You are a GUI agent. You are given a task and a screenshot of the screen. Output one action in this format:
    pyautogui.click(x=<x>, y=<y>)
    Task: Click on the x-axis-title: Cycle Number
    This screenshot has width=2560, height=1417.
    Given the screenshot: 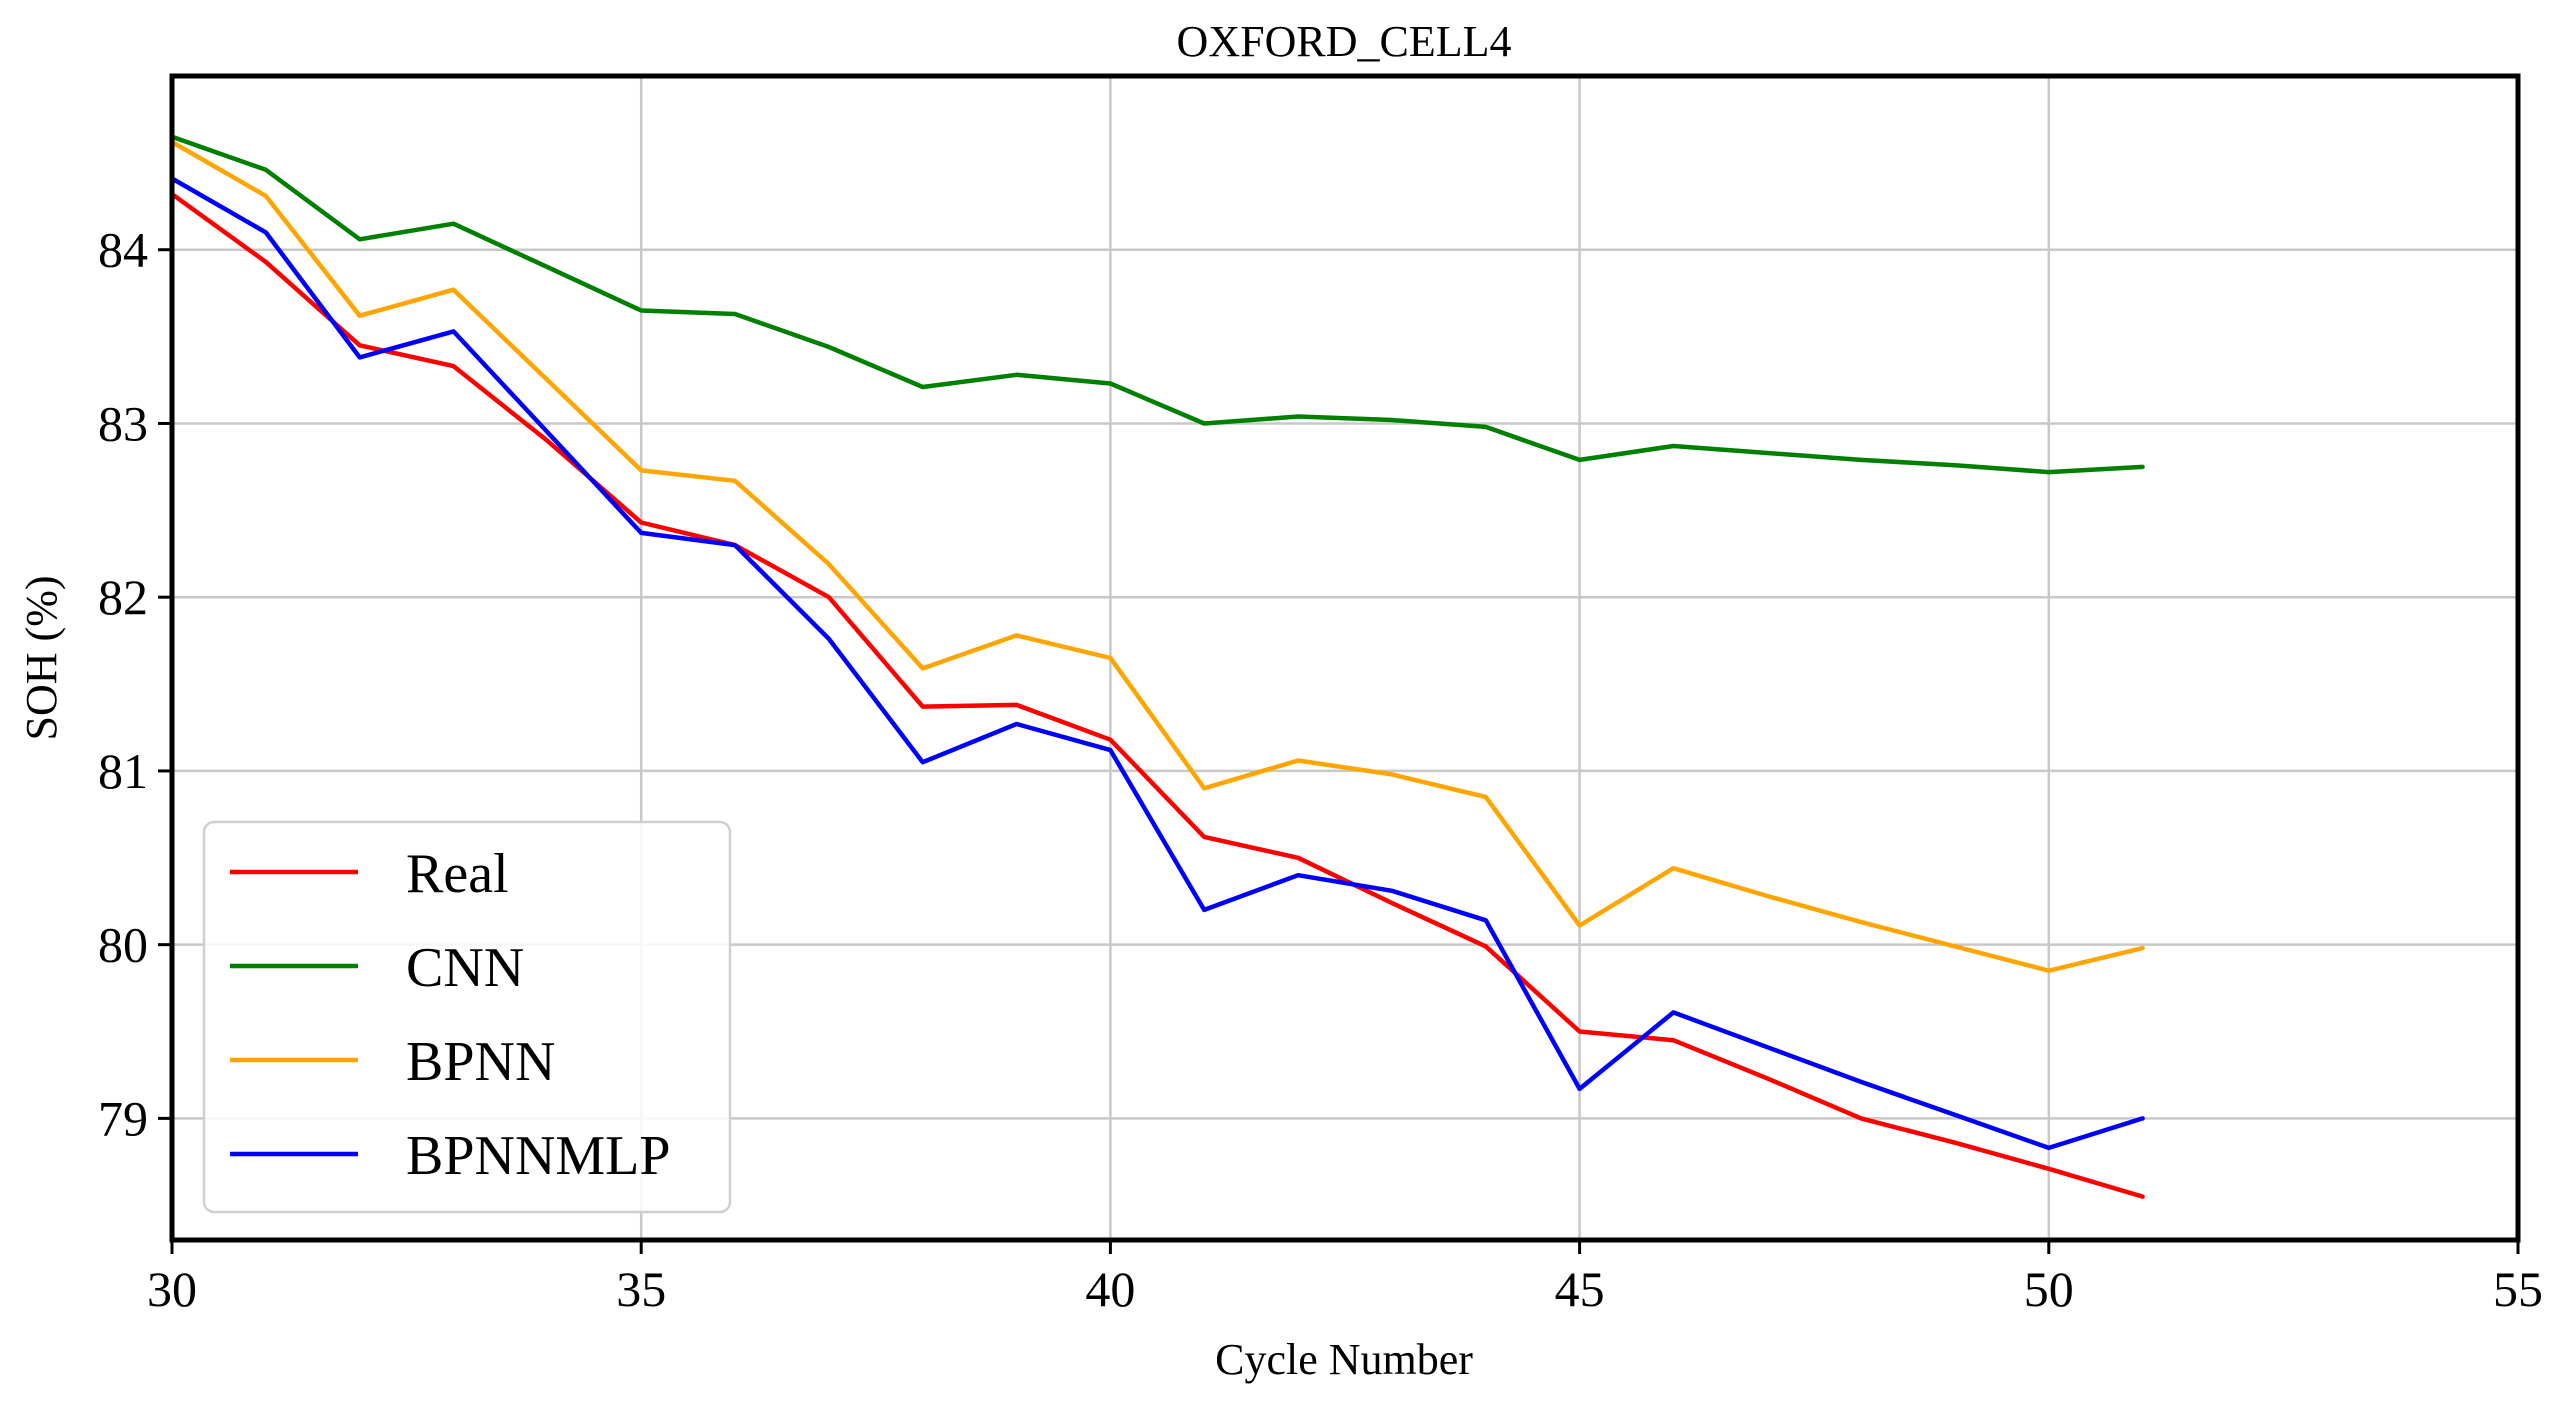 What is the action you would take?
    pyautogui.click(x=1344, y=1359)
    